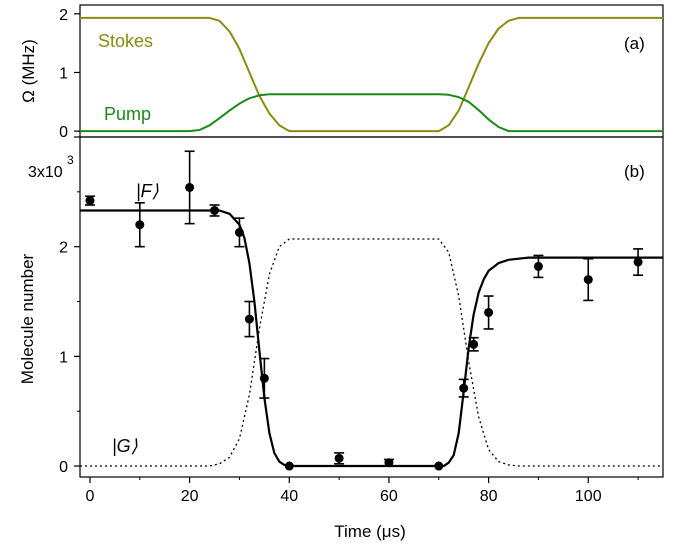 The height and width of the screenshot is (550, 673). I want to click on y-exponent-power: 3, so click(70, 160).